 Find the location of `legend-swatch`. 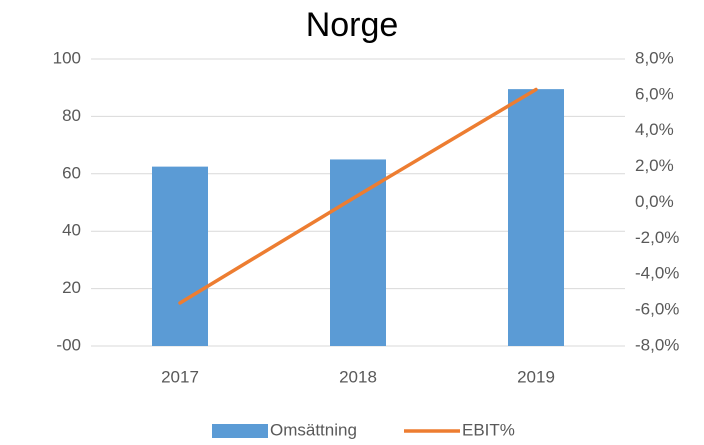

legend-swatch is located at coordinates (240, 431).